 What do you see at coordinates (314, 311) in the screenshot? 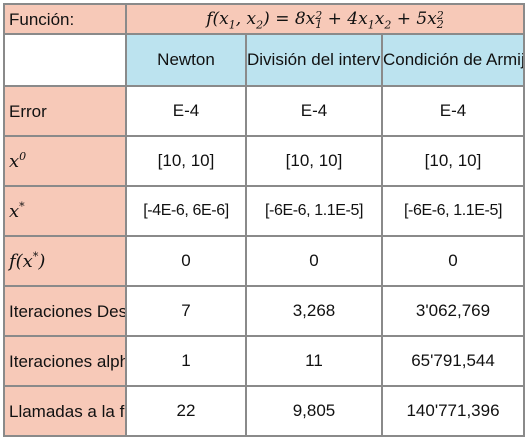
I see `table-cell: 3,268` at bounding box center [314, 311].